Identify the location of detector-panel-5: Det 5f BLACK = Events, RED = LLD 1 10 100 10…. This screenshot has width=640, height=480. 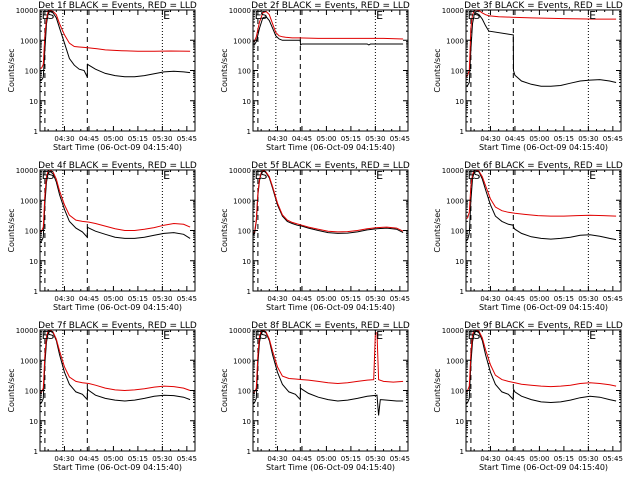
(315, 236).